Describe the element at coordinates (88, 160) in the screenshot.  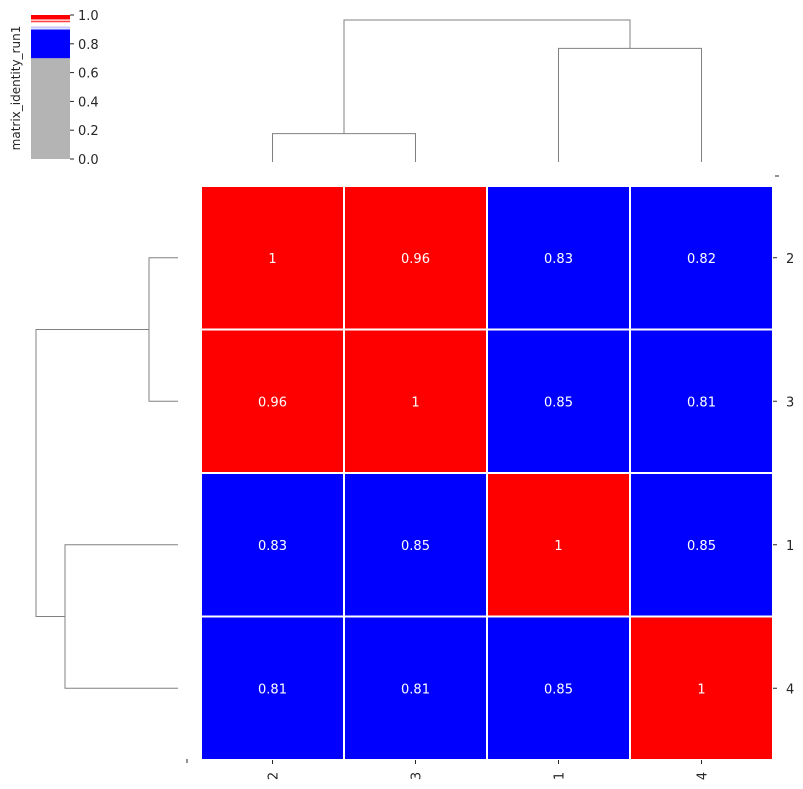
I see `colorbar-tick-label: 0.0` at that location.